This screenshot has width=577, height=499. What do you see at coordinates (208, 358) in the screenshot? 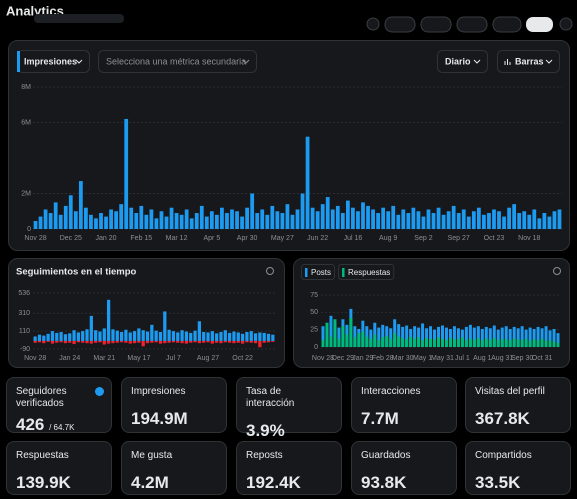
I see `x-tick-label: Aug 27` at bounding box center [208, 358].